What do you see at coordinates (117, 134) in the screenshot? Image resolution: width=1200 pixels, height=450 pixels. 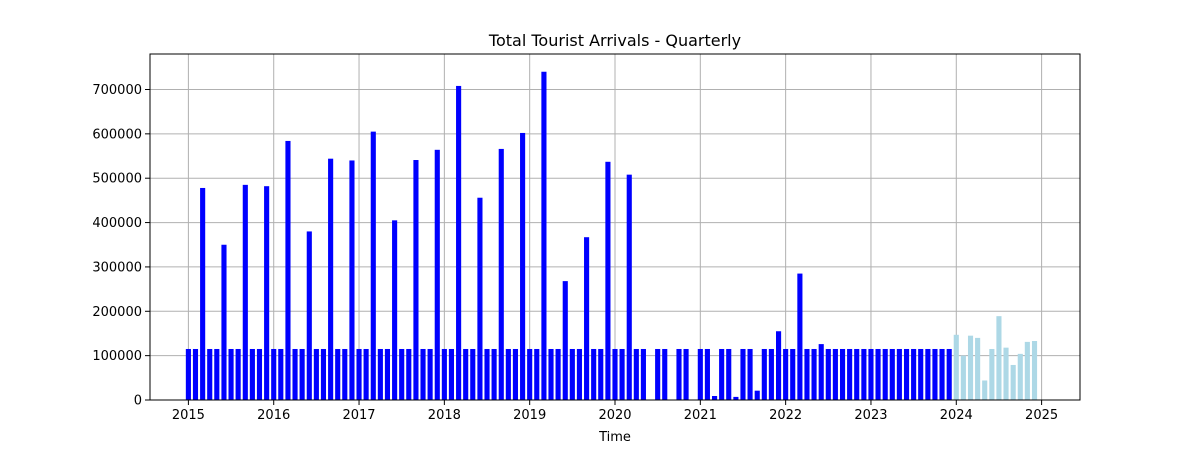 I see `y-tick-label: 600000` at bounding box center [117, 134].